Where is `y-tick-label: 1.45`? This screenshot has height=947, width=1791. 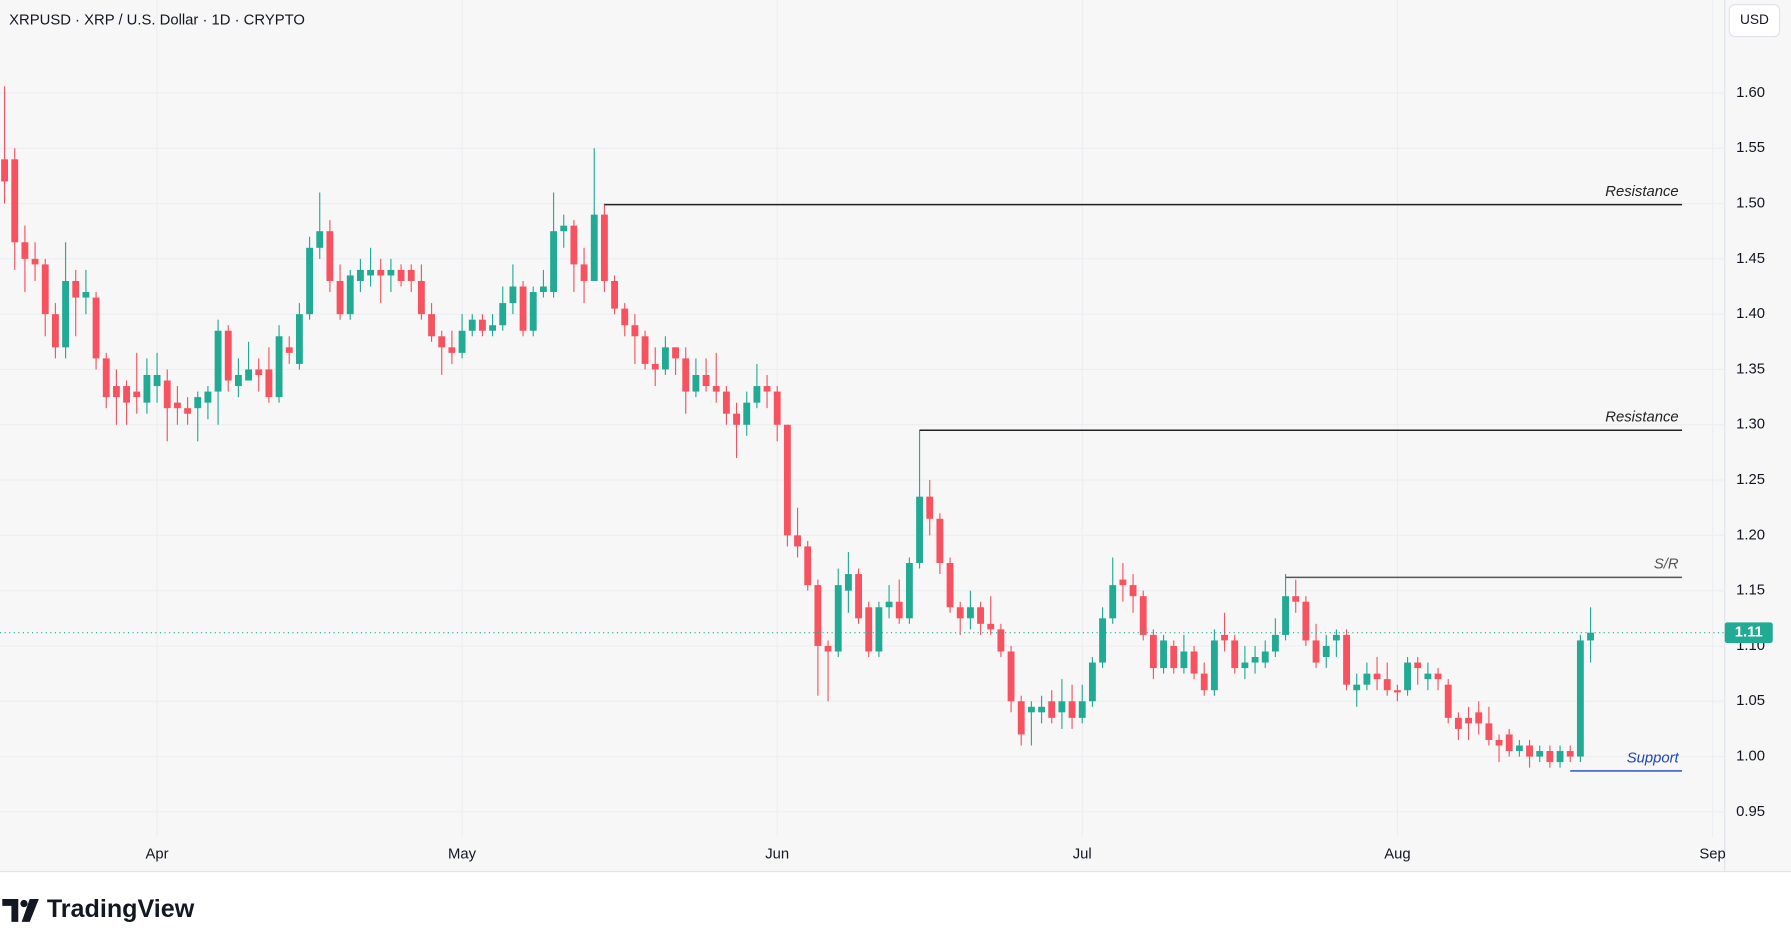
y-tick-label: 1.45 is located at coordinates (1750, 259).